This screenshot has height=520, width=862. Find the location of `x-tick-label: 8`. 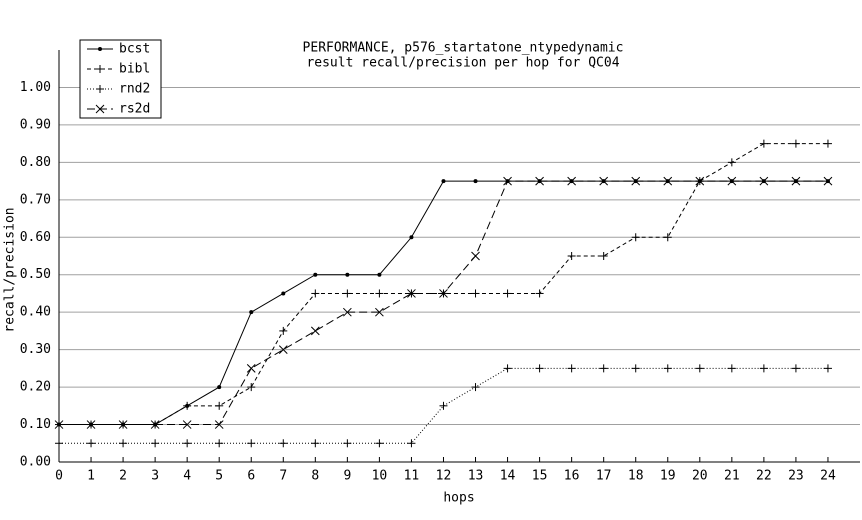

x-tick-label: 8 is located at coordinates (315, 476).